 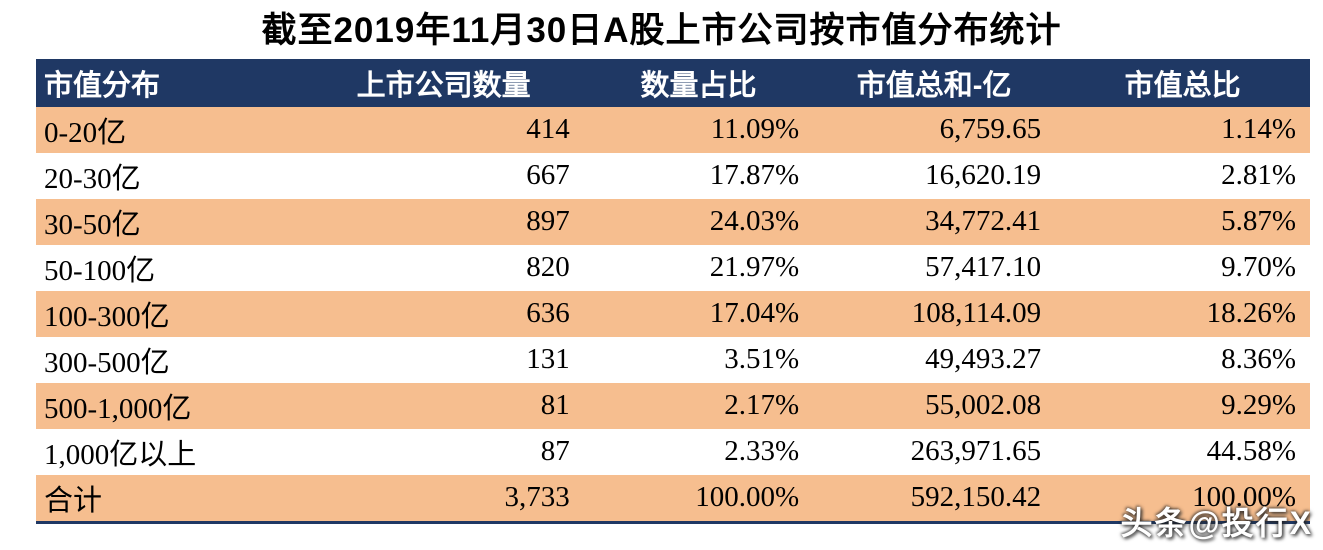 I want to click on table-cell: 57,417.10, so click(x=983, y=267).